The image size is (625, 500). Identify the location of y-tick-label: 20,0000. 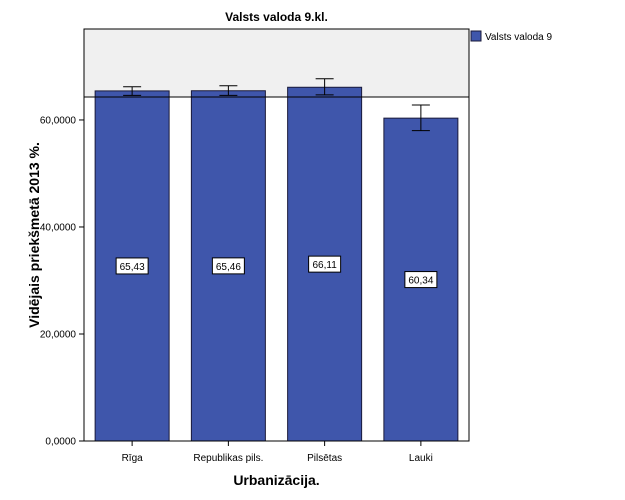
(58, 334).